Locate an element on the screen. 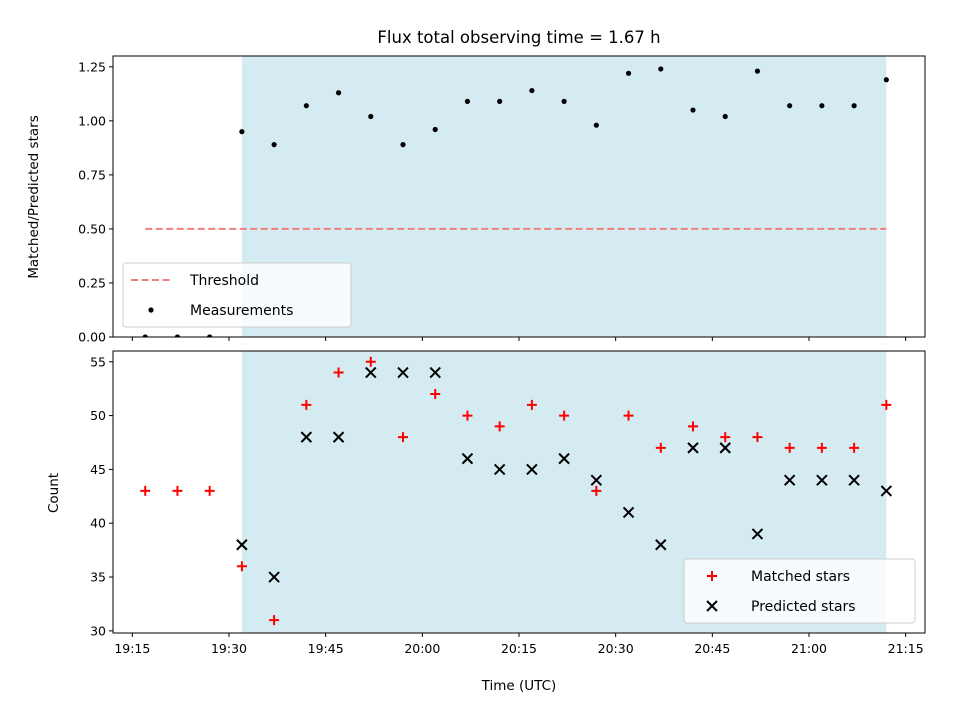 Image resolution: width=960 pixels, height=720 pixels. legend-measurement-swatch is located at coordinates (151, 310).